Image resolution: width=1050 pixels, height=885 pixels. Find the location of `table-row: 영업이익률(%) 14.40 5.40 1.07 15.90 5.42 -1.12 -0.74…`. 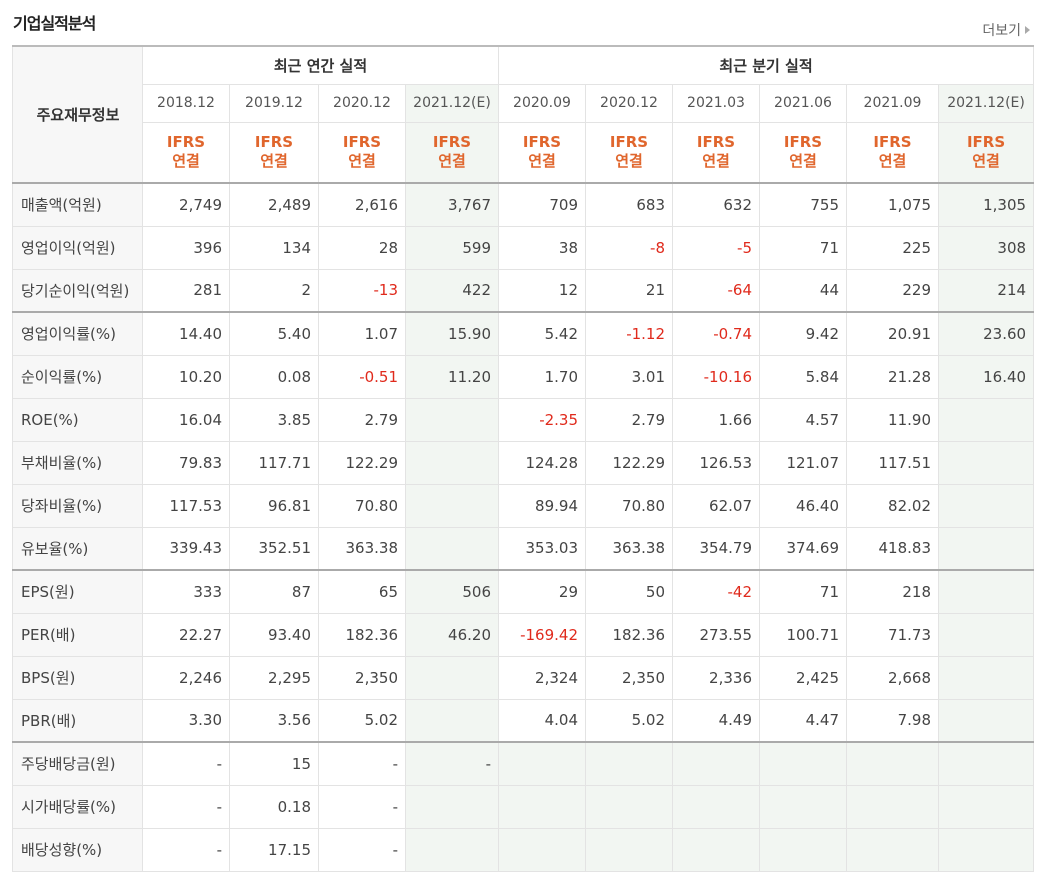

table-row: 영업이익률(%) 14.40 5.40 1.07 15.90 5.42 -1.12 -0.74… is located at coordinates (523, 333).